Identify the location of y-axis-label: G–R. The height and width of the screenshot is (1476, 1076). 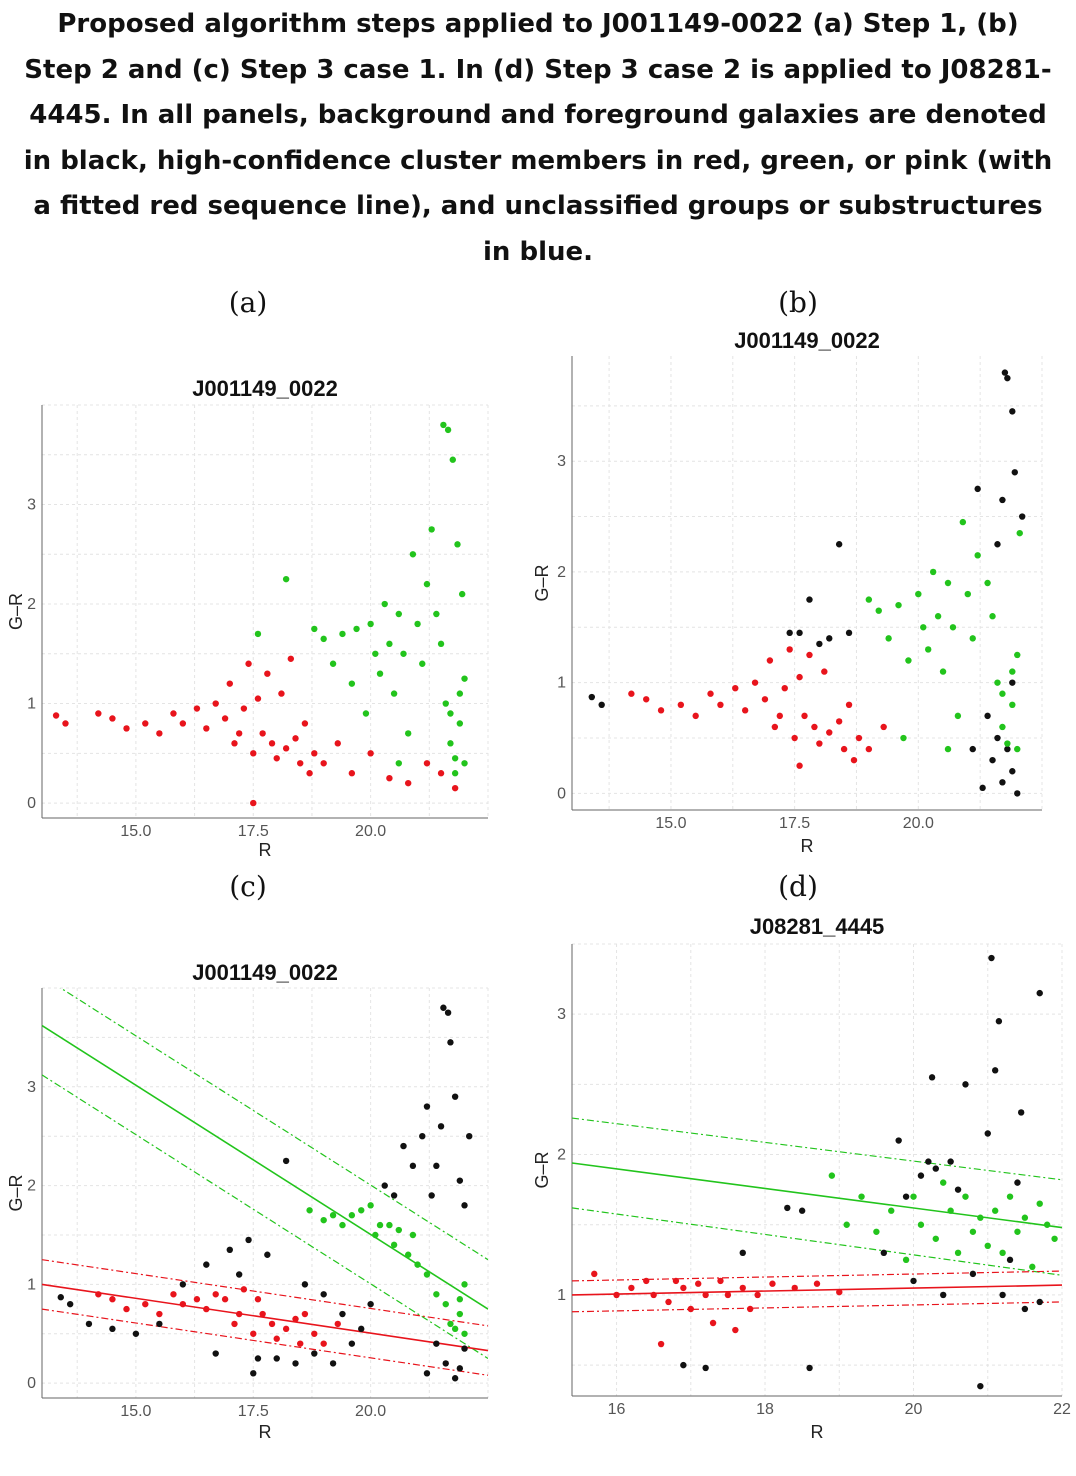
(542, 1169).